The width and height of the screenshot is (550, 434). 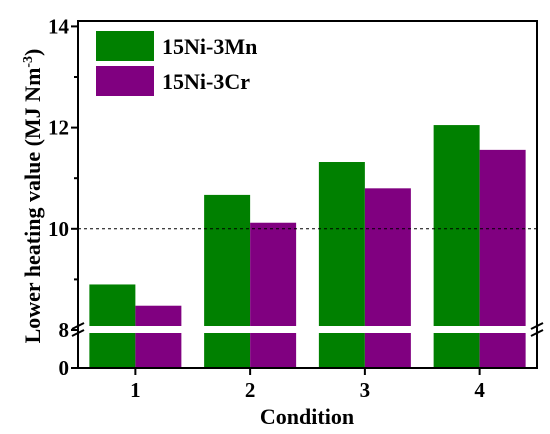 I want to click on y-tick-label-8: 8, so click(x=64, y=330).